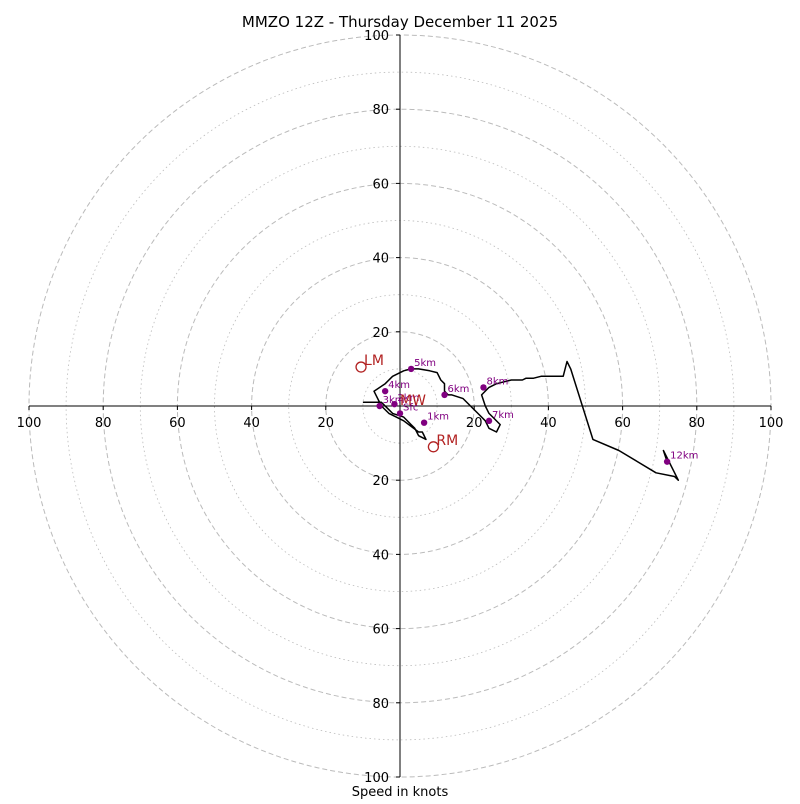 This screenshot has height=804, width=800. What do you see at coordinates (399, 385) in the screenshot?
I see `height-label-4km: 4km` at bounding box center [399, 385].